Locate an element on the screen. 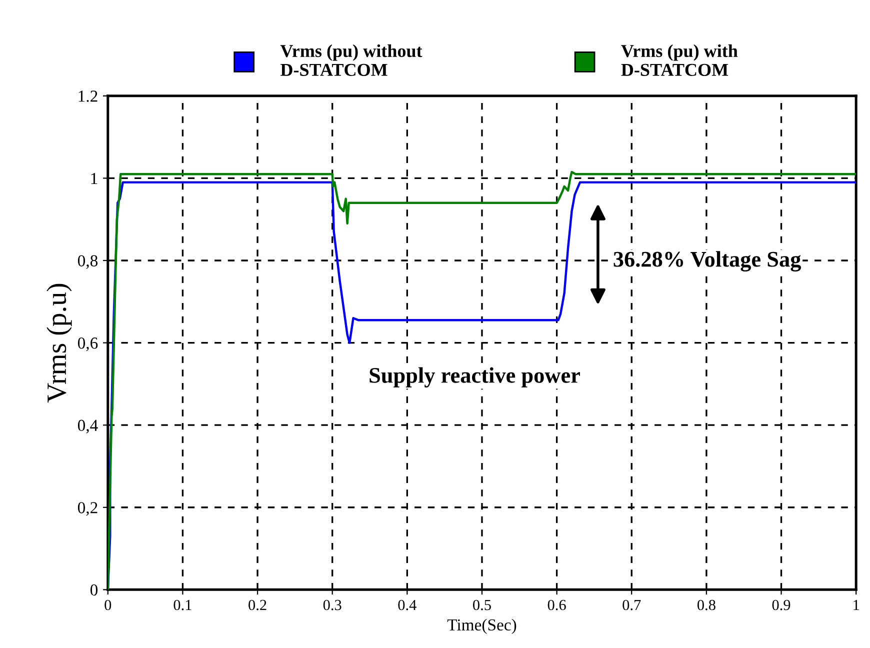  x-tick-label: 0.4 is located at coordinates (407, 605).